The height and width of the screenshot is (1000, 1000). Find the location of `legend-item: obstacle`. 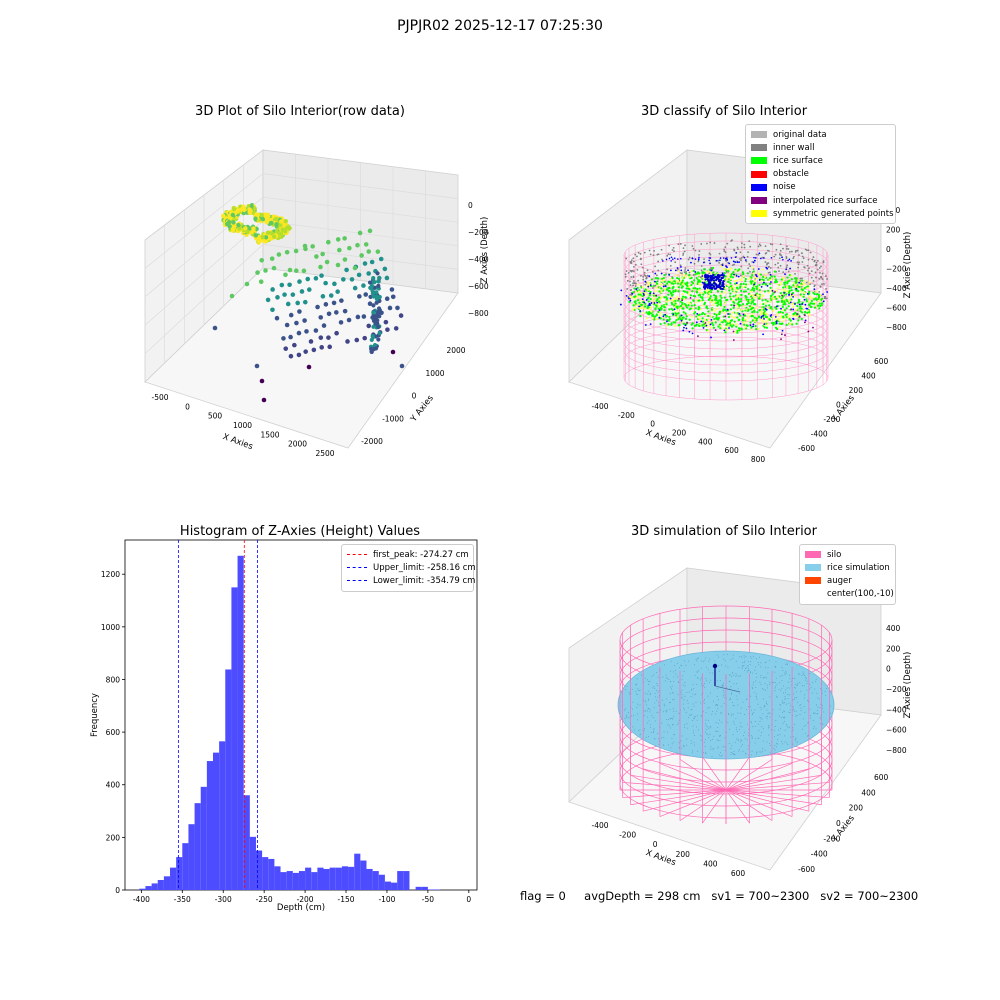

legend-item: obstacle is located at coordinates (820, 174).